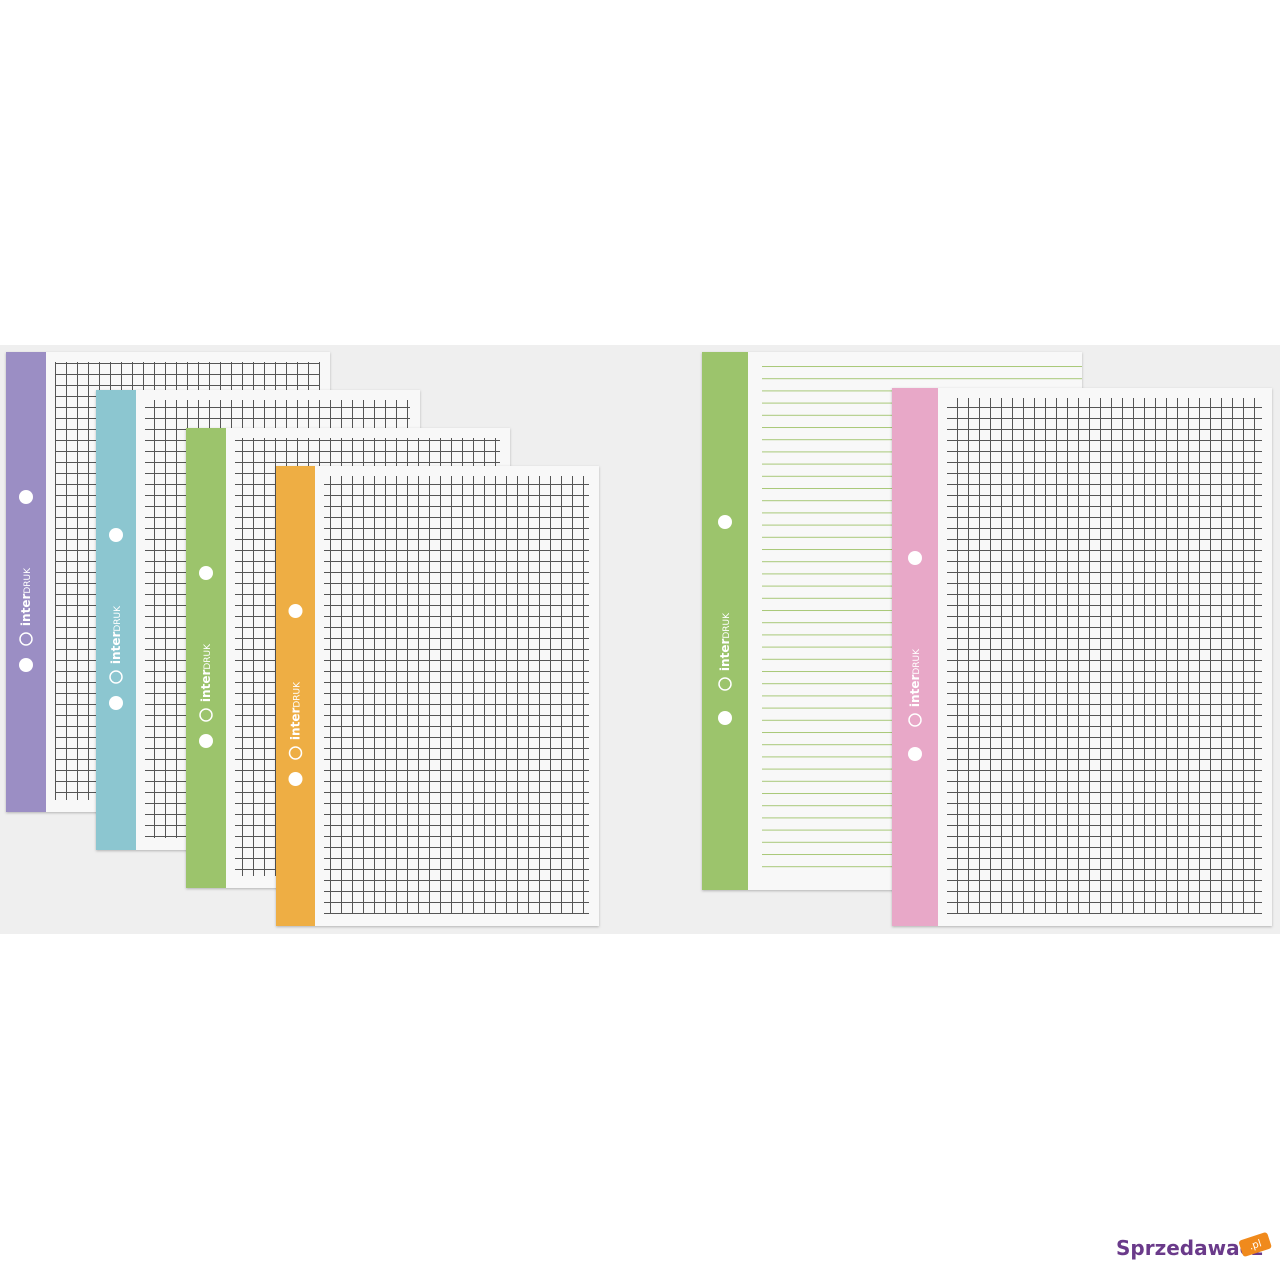 The image size is (1280, 1280). I want to click on watermark-name: Sprzedawacz, so click(1189, 1248).